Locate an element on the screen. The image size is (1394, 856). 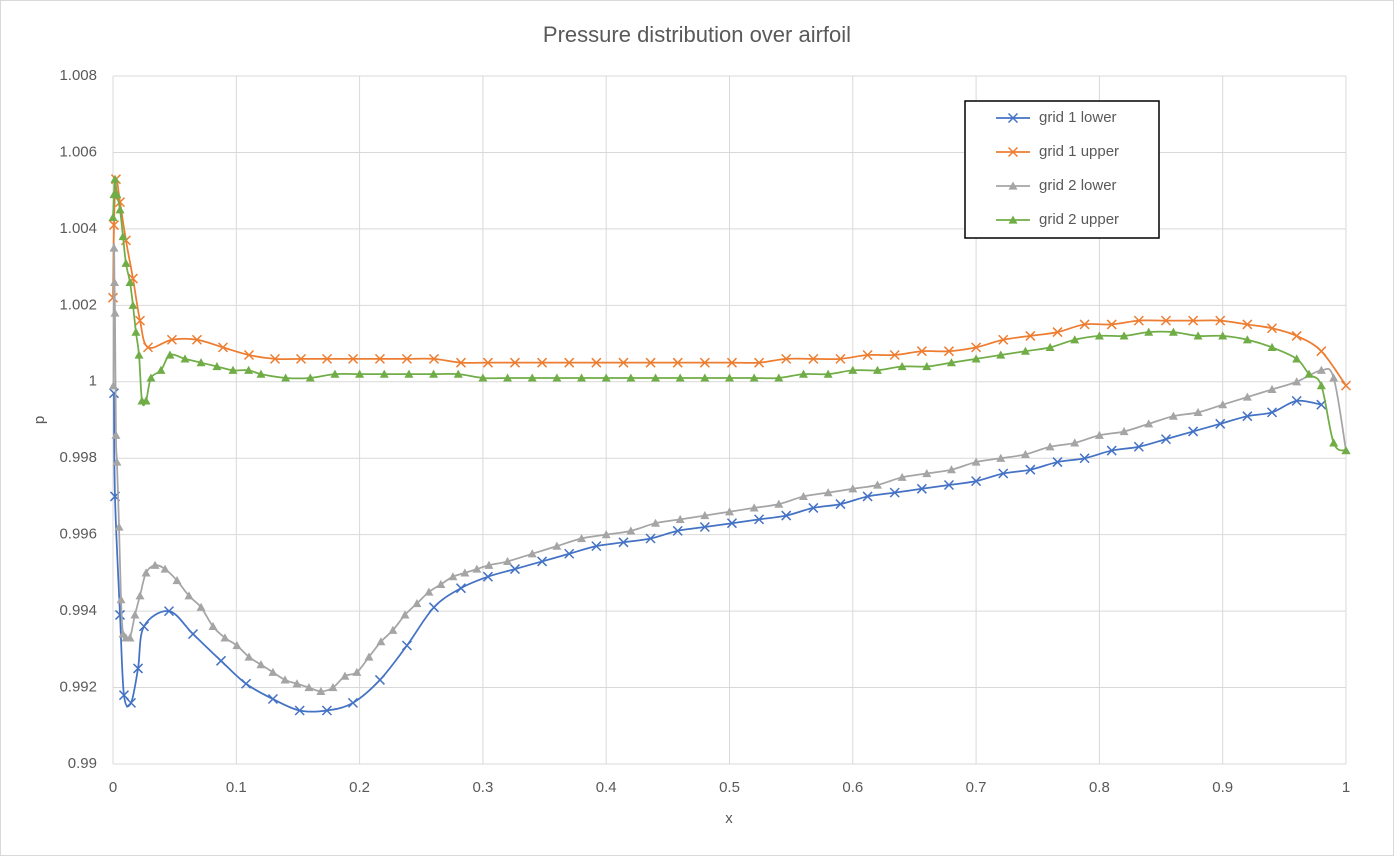
y-tick-label: 0.996 is located at coordinates (78, 534).